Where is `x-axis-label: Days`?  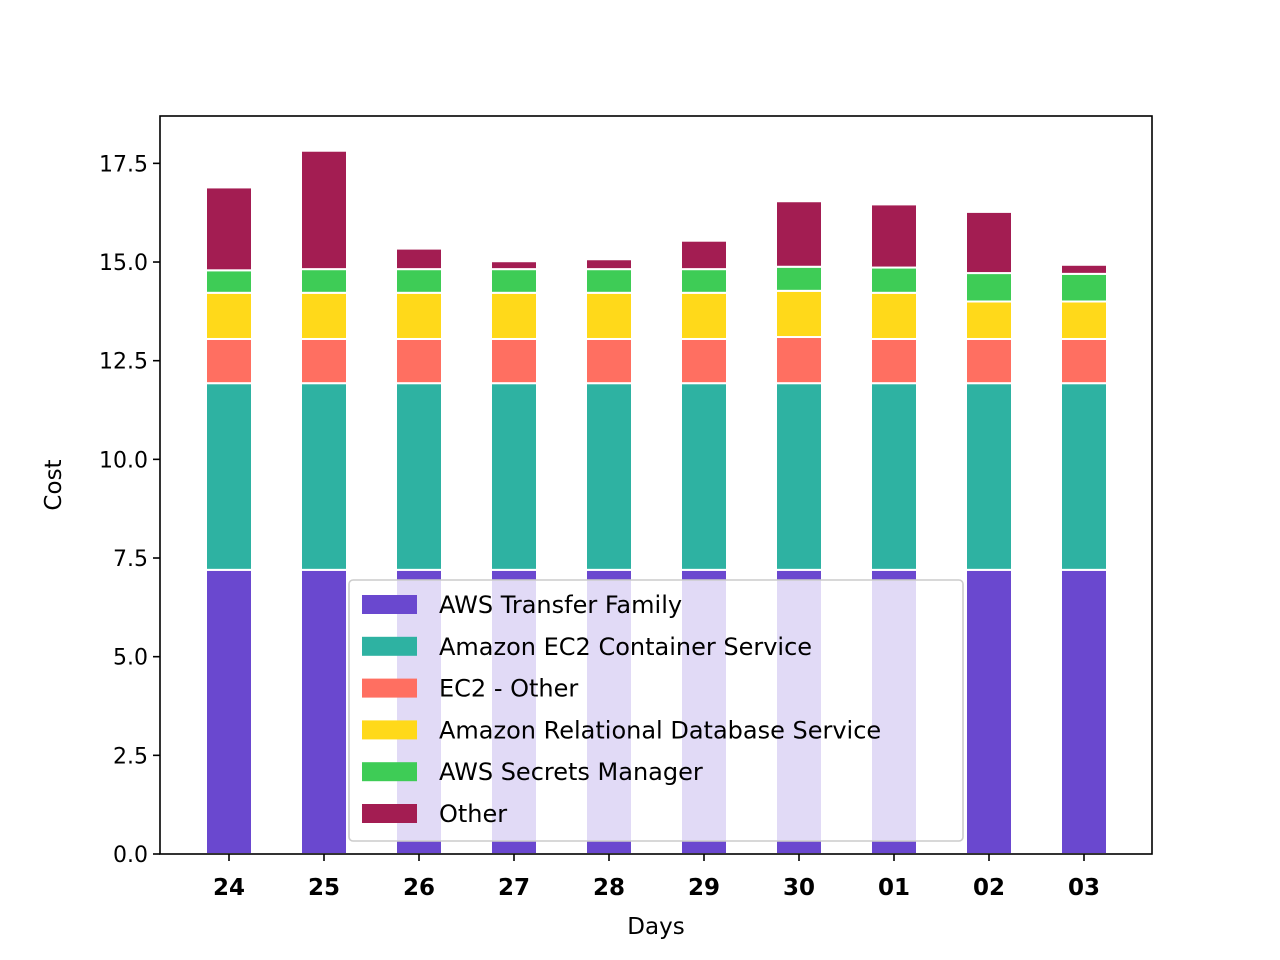 x-axis-label: Days is located at coordinates (655, 927).